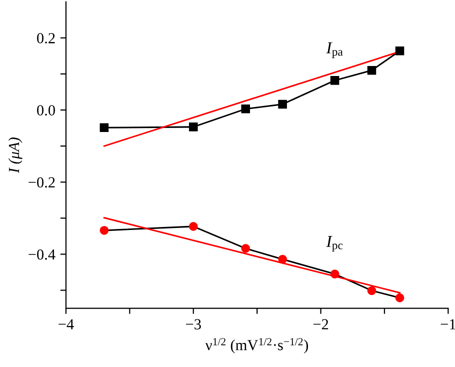 The width and height of the screenshot is (455, 367). I want to click on y-tick-label: 0.2, so click(46, 38).